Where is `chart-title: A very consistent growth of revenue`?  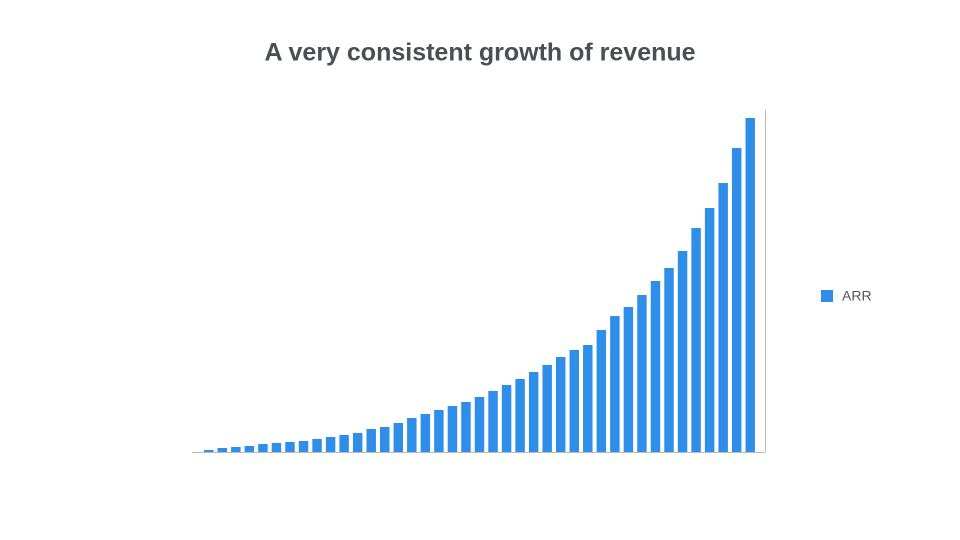
chart-title: A very consistent growth of revenue is located at coordinates (479, 53).